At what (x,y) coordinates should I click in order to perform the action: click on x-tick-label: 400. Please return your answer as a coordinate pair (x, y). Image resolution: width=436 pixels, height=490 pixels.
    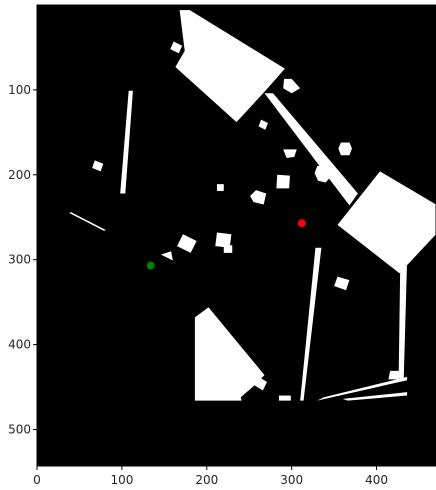
    Looking at the image, I should click on (376, 480).